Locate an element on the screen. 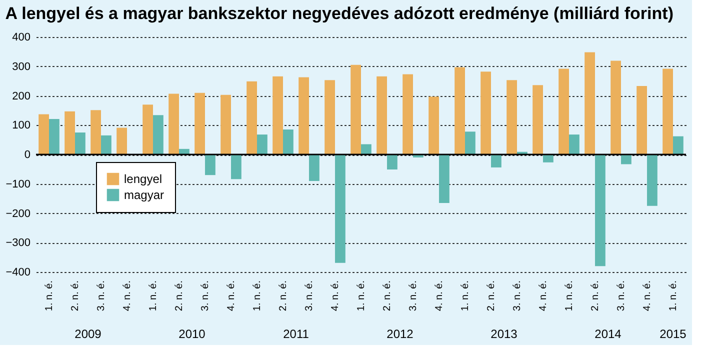 Image resolution: width=713 pixels, height=361 pixels. text: 2010 is located at coordinates (192, 334).